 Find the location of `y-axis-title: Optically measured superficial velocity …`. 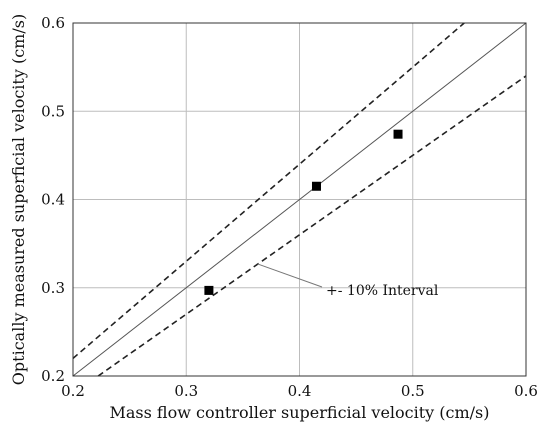

y-axis-title: Optically measured superficial velocity … is located at coordinates (18, 199).